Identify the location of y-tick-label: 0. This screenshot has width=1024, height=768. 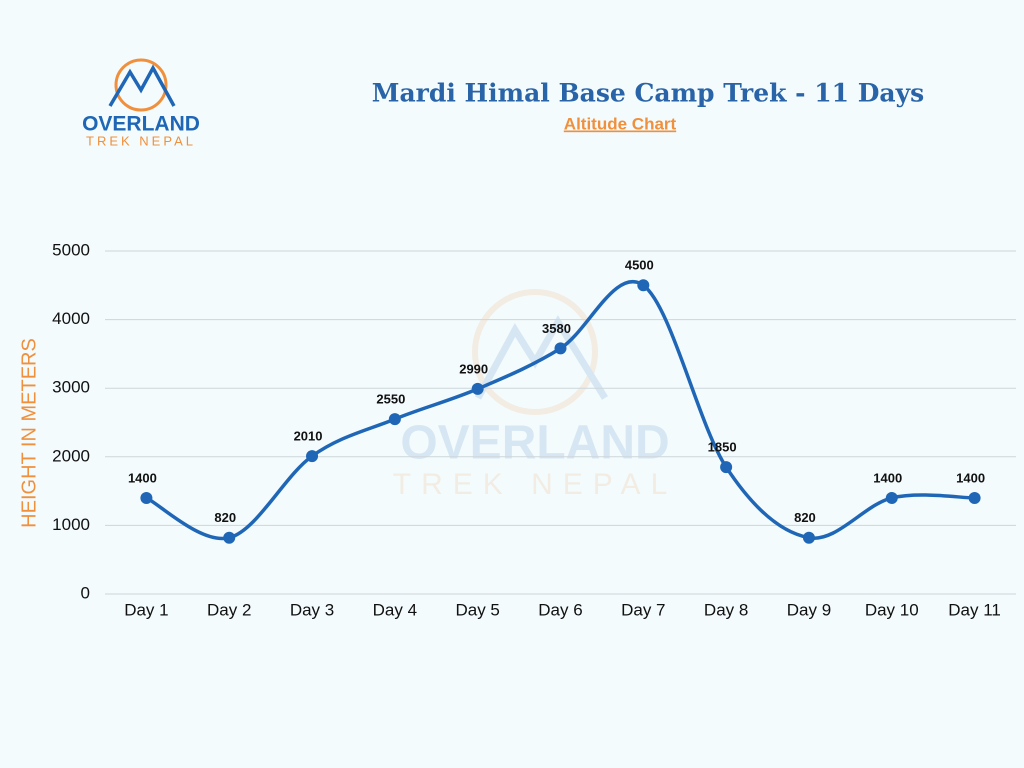
(85, 592).